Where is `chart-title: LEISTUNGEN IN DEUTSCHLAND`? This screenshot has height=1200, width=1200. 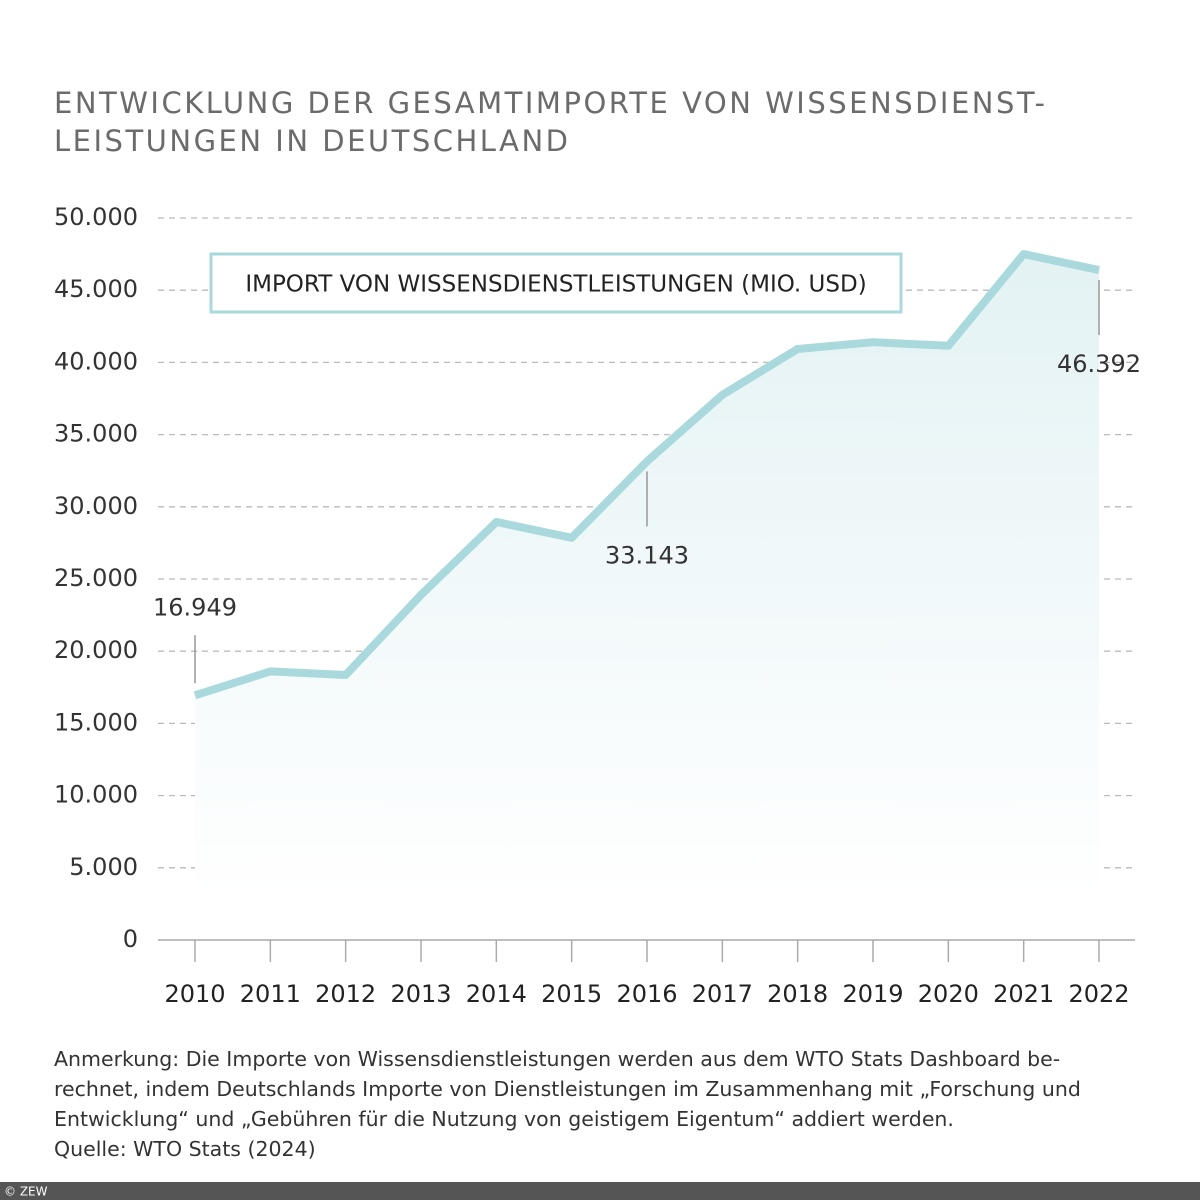 chart-title: LEISTUNGEN IN DEUTSCHLAND is located at coordinates (312, 141).